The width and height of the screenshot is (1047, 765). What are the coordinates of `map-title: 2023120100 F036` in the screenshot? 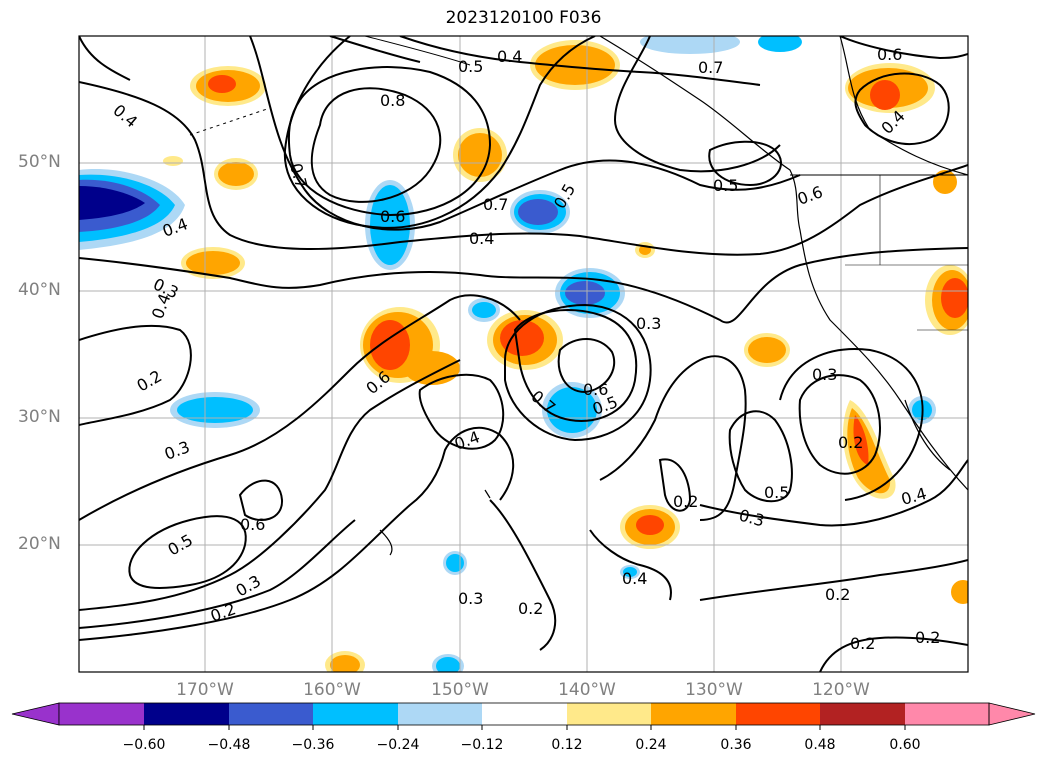 It's located at (523, 18).